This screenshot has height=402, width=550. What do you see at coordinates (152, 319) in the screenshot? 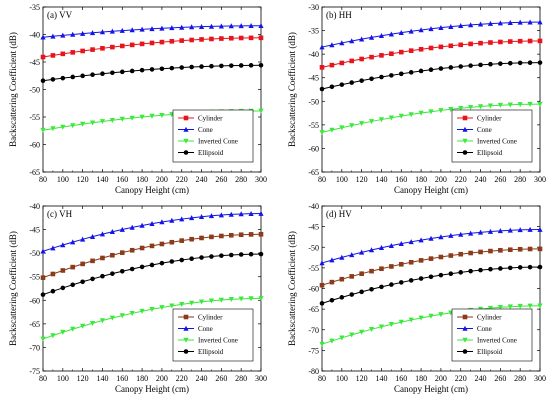
I see `series-inverted-cone` at bounding box center [152, 319].